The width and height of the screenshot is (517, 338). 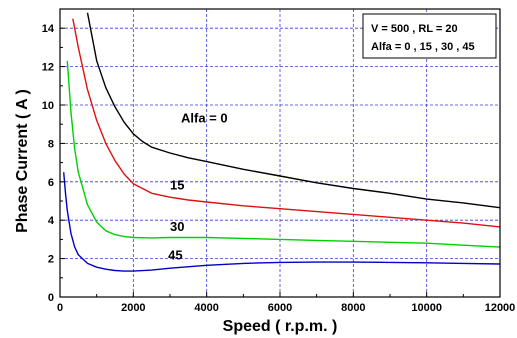 What do you see at coordinates (175, 255) in the screenshot?
I see `curve-label: 45` at bounding box center [175, 255].